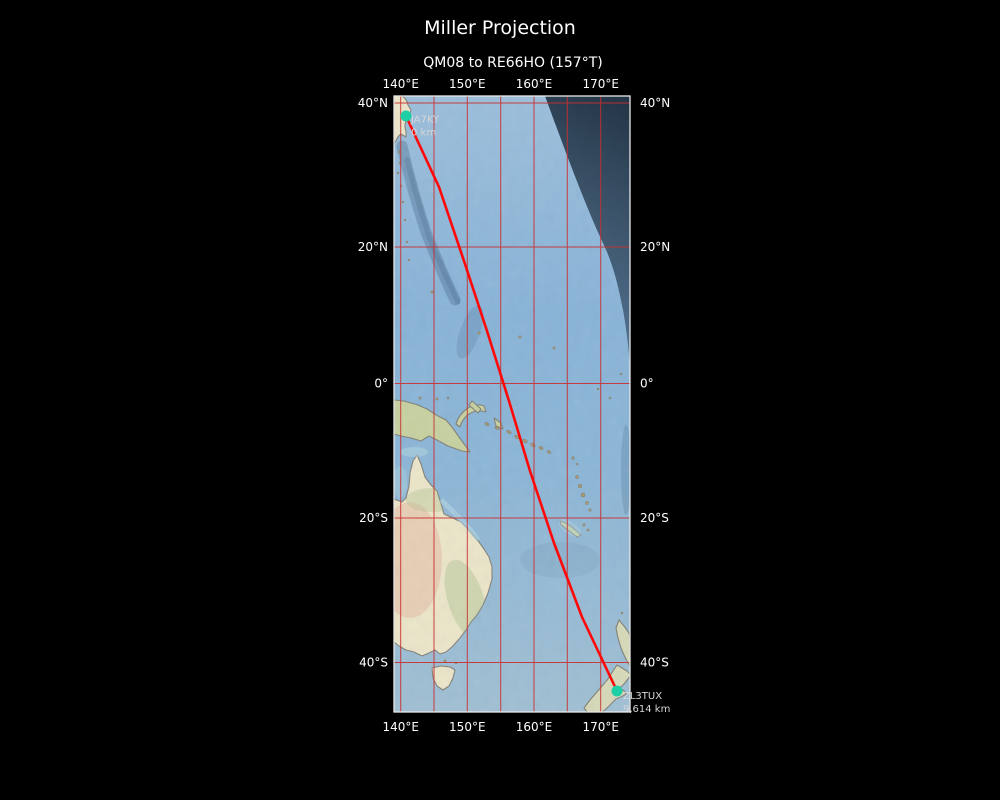 The width and height of the screenshot is (1000, 800). What do you see at coordinates (512, 63) in the screenshot?
I see `plot-subtitle: QM08 to RE66HO (157°T)` at bounding box center [512, 63].